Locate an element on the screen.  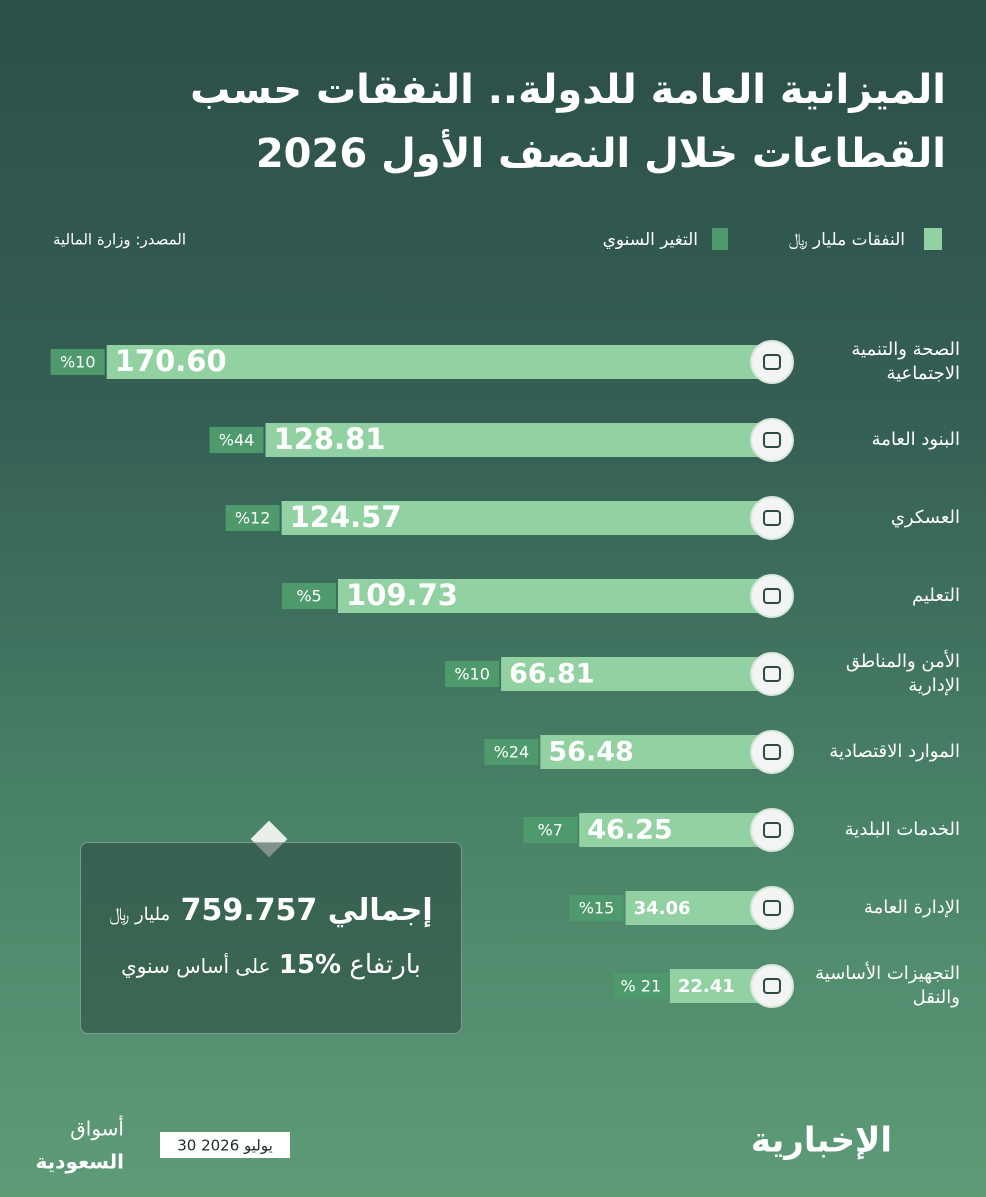
category-box: الموارد الاقتصادية is located at coordinates (894, 751).